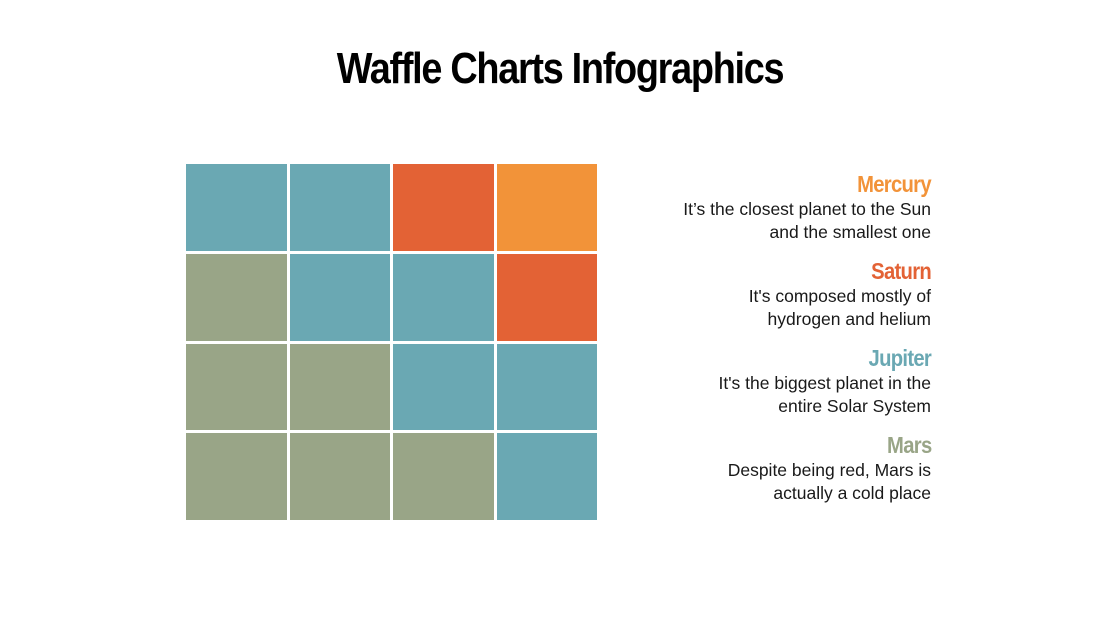 Image resolution: width=1120 pixels, height=630 pixels. I want to click on waffle-cell-mercury, so click(546, 207).